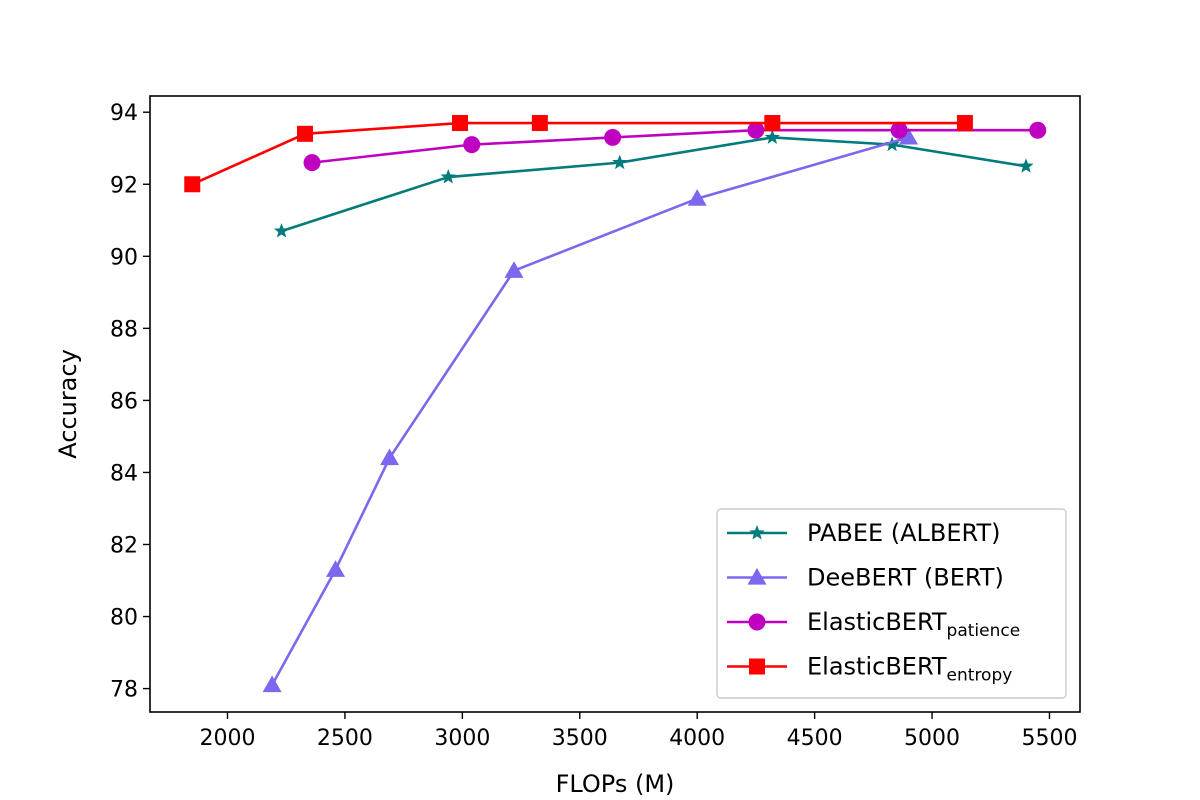 Image resolution: width=1200 pixels, height=800 pixels. What do you see at coordinates (932, 738) in the screenshot?
I see `x-tick-label: 5000` at bounding box center [932, 738].